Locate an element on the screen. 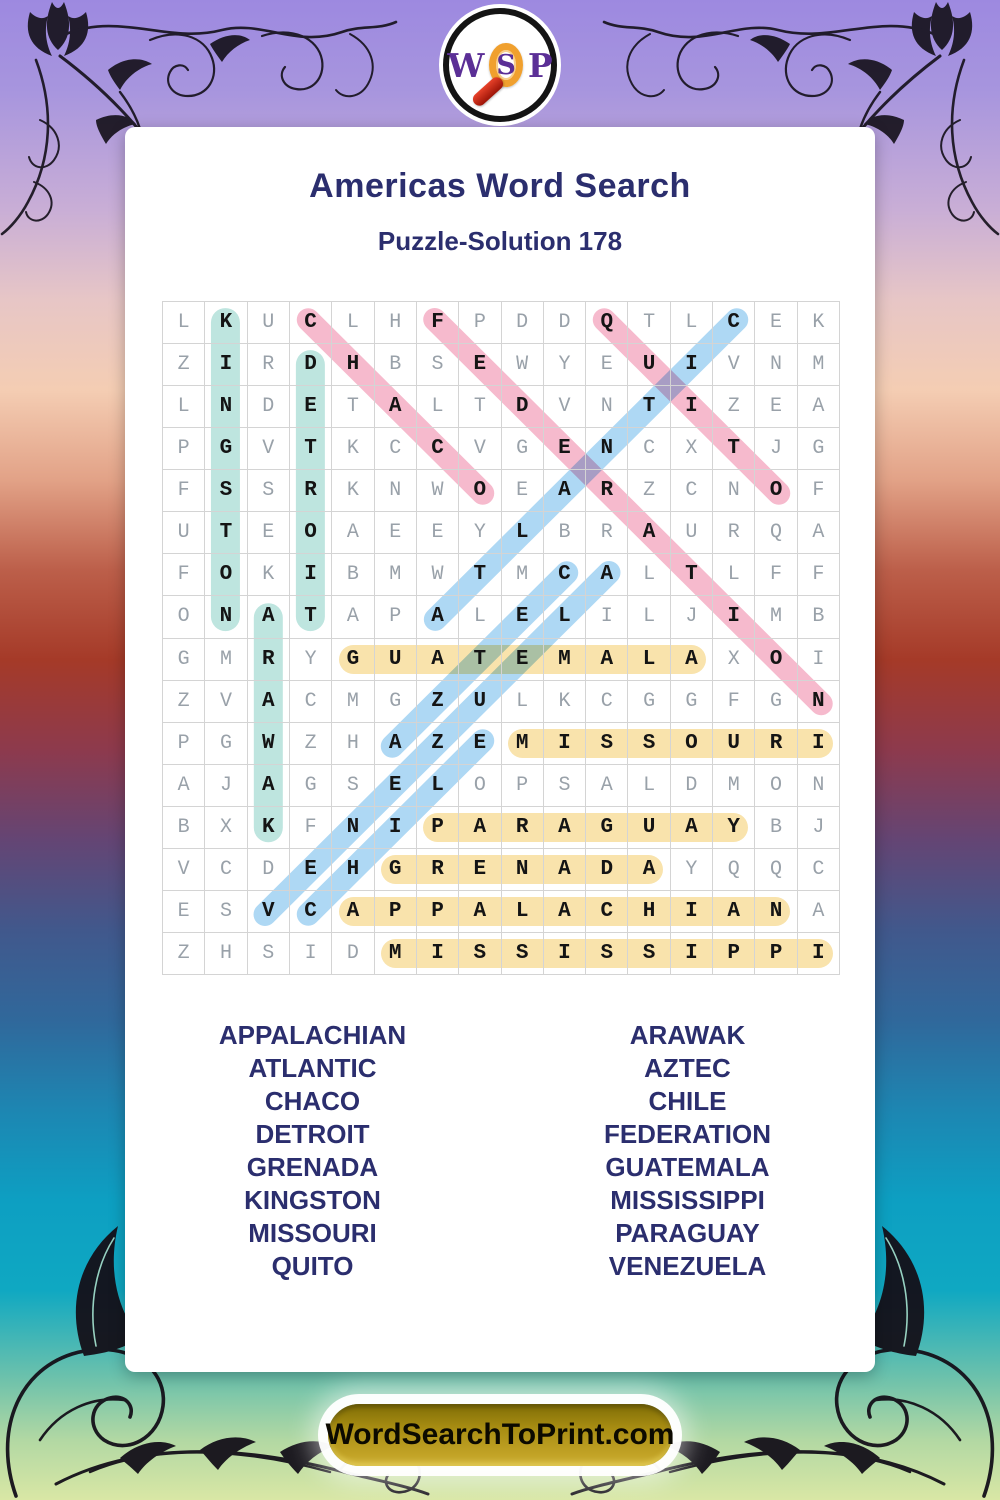 The image size is (1000, 1500). word-list-item: ATLANTIC is located at coordinates (312, 1068).